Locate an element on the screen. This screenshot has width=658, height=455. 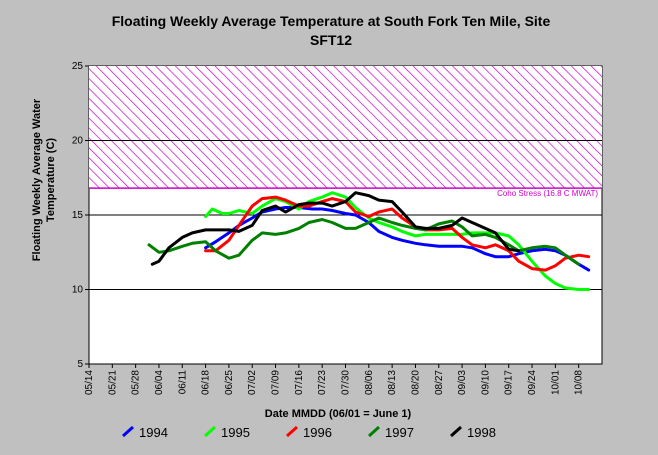
series-line-1998 is located at coordinates (335, 228).